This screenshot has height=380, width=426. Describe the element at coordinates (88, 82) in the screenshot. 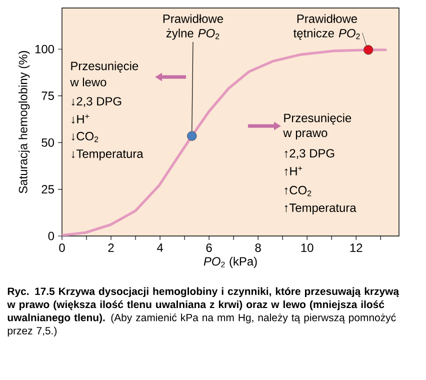

I see `annotation: w lewo` at that location.